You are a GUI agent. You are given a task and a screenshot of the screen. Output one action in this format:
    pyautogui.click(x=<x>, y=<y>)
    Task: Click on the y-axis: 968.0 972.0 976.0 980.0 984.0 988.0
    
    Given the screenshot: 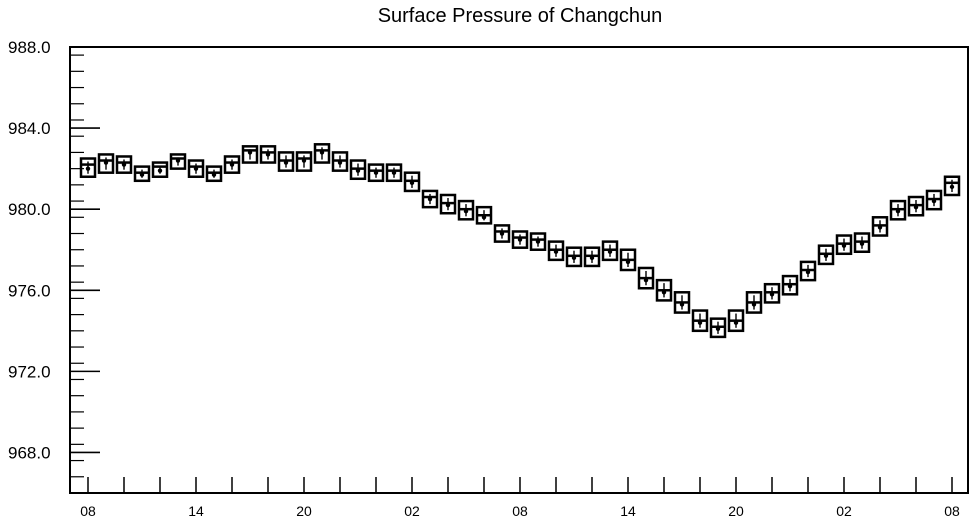 What is the action you would take?
    pyautogui.click(x=54, y=266)
    